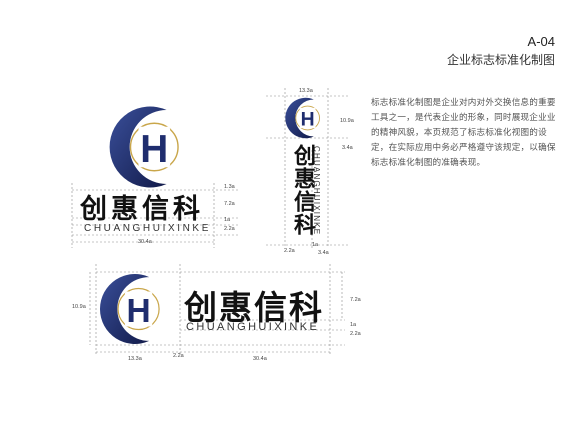 The image size is (579, 430). Describe the element at coordinates (142, 209) in the screenshot. I see `logo-name-stacked: 创惠信科` at that location.